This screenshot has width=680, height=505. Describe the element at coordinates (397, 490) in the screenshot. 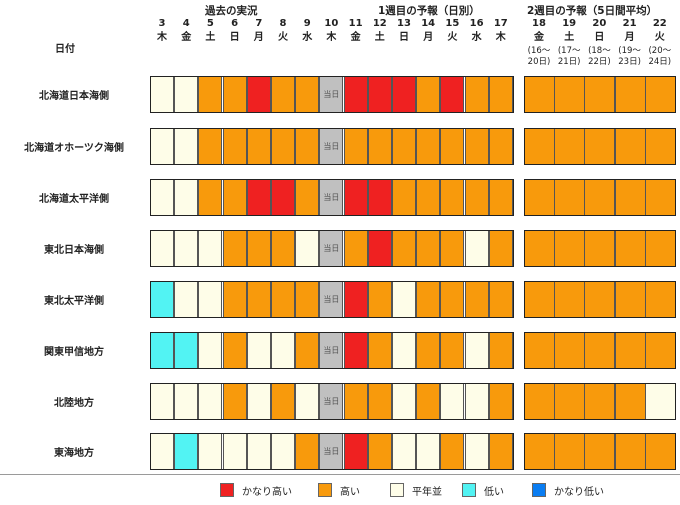

I see `legend-swatch-normal` at that location.